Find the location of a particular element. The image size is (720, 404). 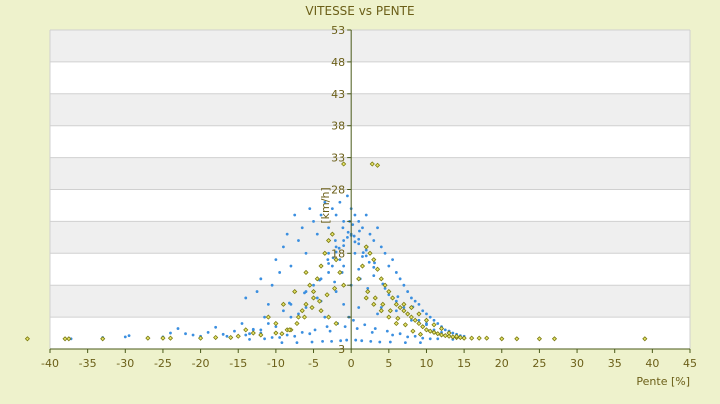

y-tick-label: 18 is located at coordinates (338, 253).